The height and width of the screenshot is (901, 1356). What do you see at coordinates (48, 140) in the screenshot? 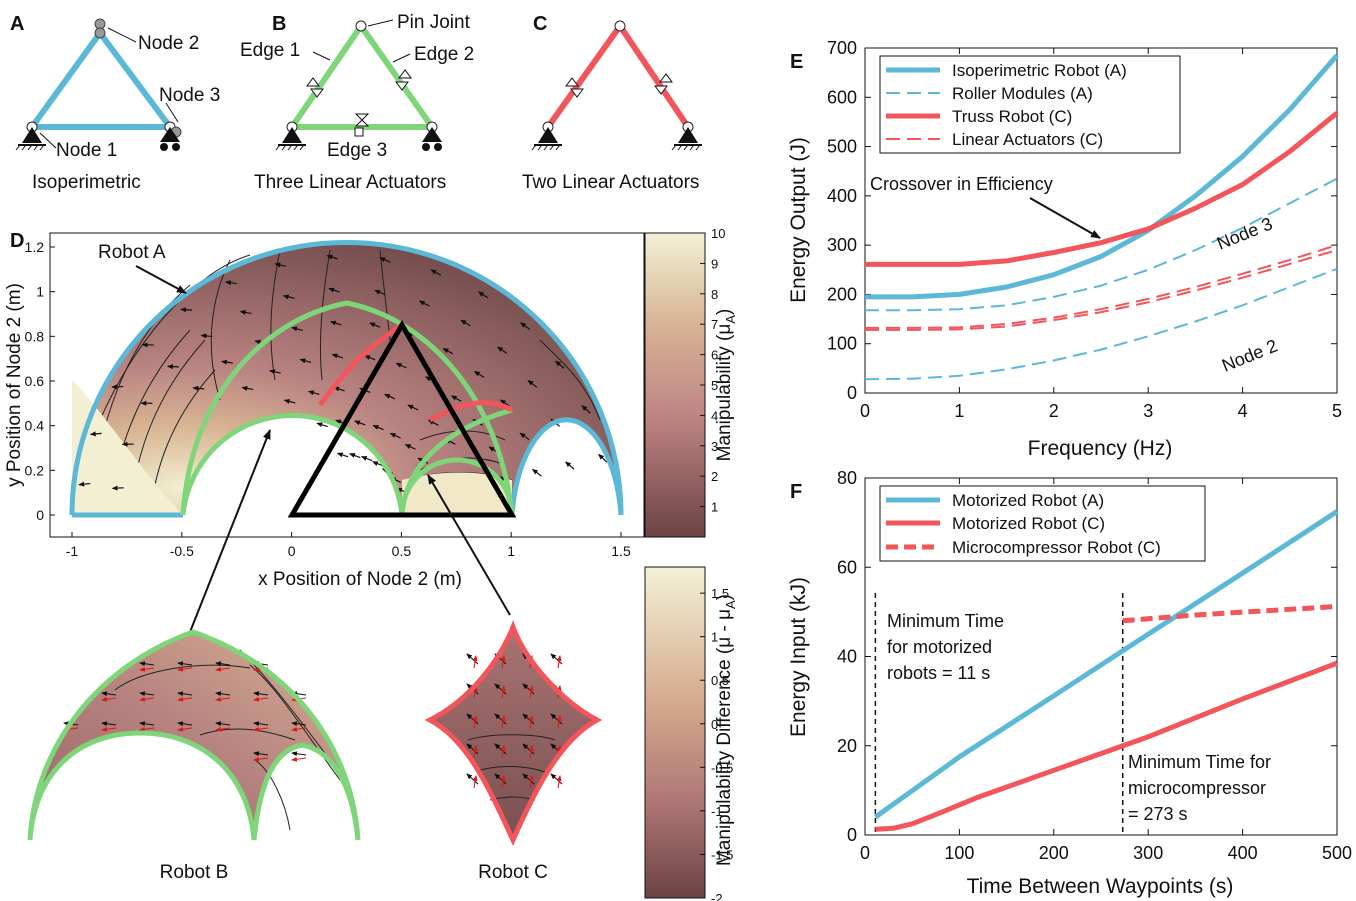
I see `node1-leader` at bounding box center [48, 140].